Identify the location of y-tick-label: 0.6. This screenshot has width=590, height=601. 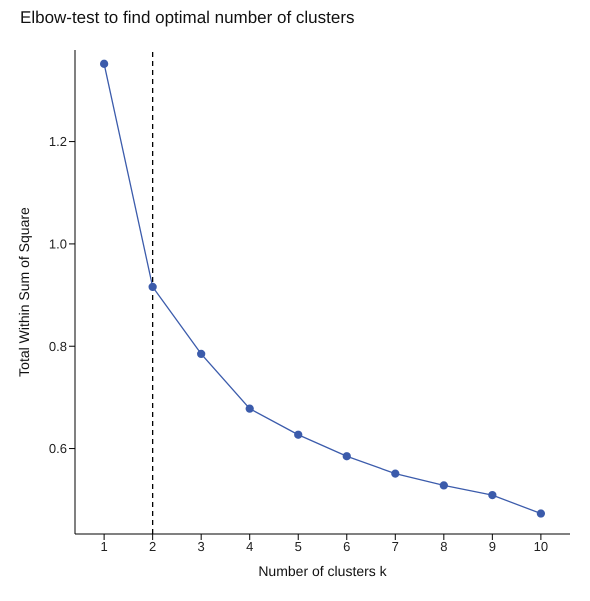
(57, 448).